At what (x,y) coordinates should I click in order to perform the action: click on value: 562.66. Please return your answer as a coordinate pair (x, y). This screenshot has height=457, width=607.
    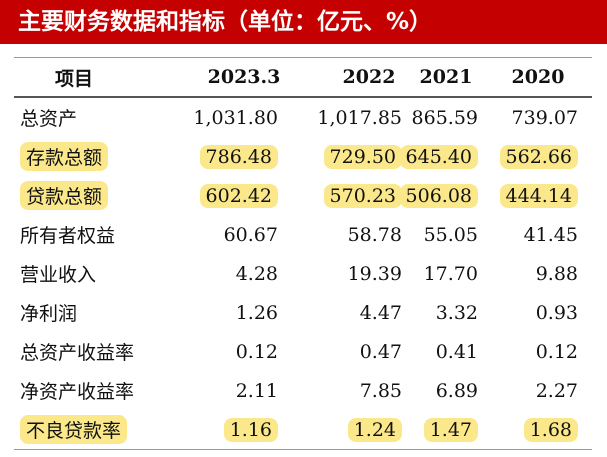
    Looking at the image, I should click on (538, 156).